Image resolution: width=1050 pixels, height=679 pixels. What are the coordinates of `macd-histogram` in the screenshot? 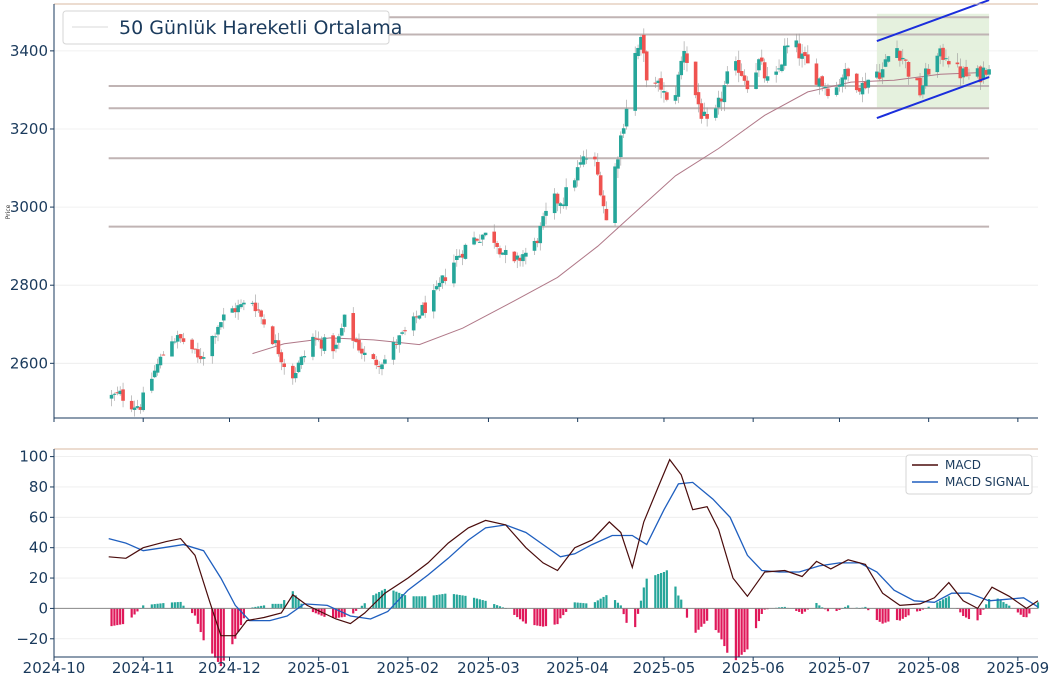 It's located at (575, 618).